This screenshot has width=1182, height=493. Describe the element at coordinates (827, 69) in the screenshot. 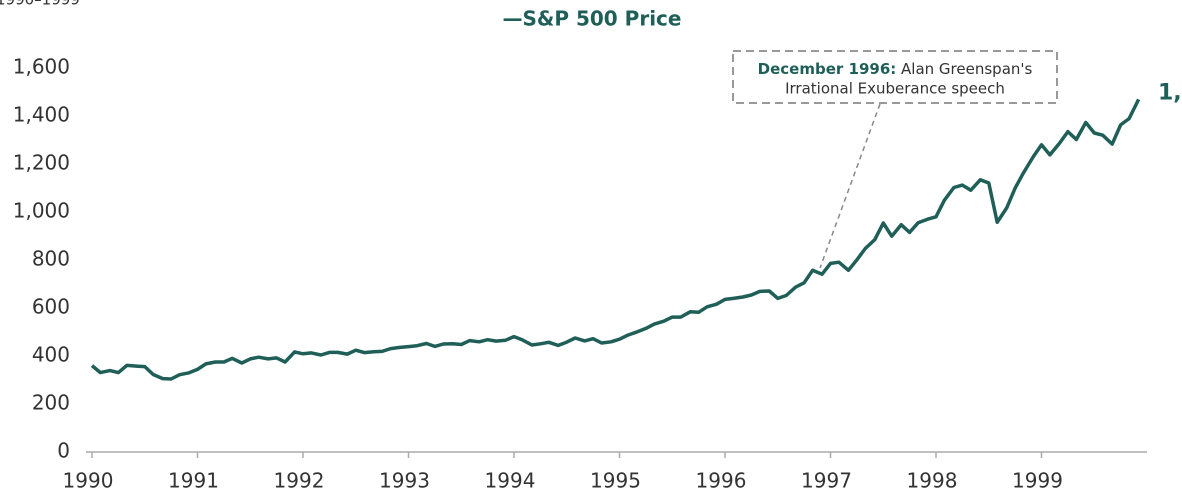

I see `annotation-bold: December 1996:` at that location.